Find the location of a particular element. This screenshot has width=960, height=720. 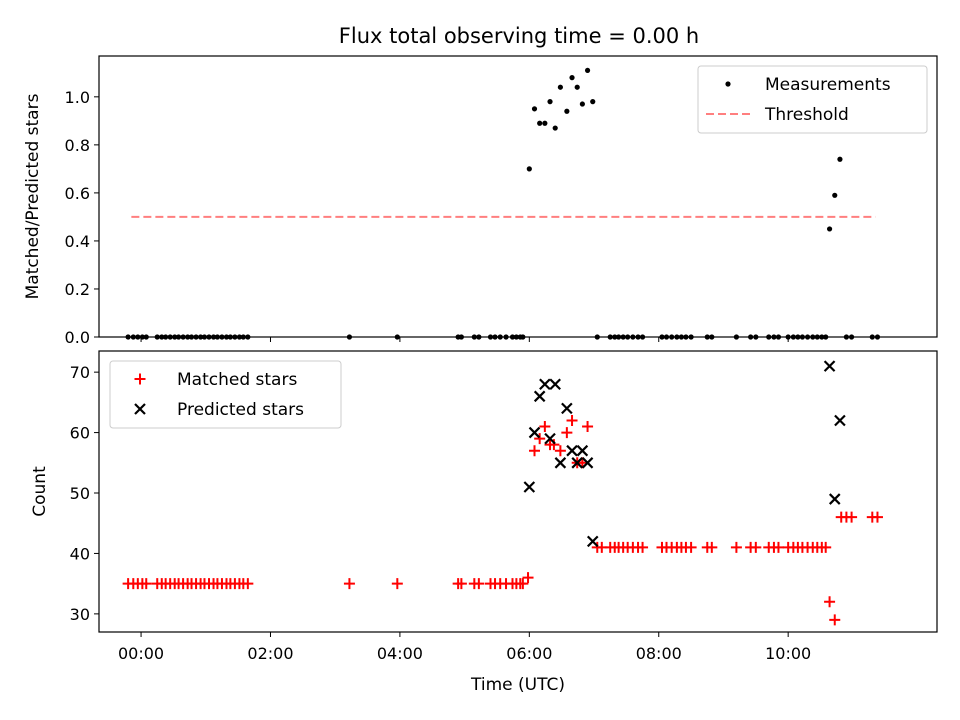

legend-matched-swatch is located at coordinates (140, 379).